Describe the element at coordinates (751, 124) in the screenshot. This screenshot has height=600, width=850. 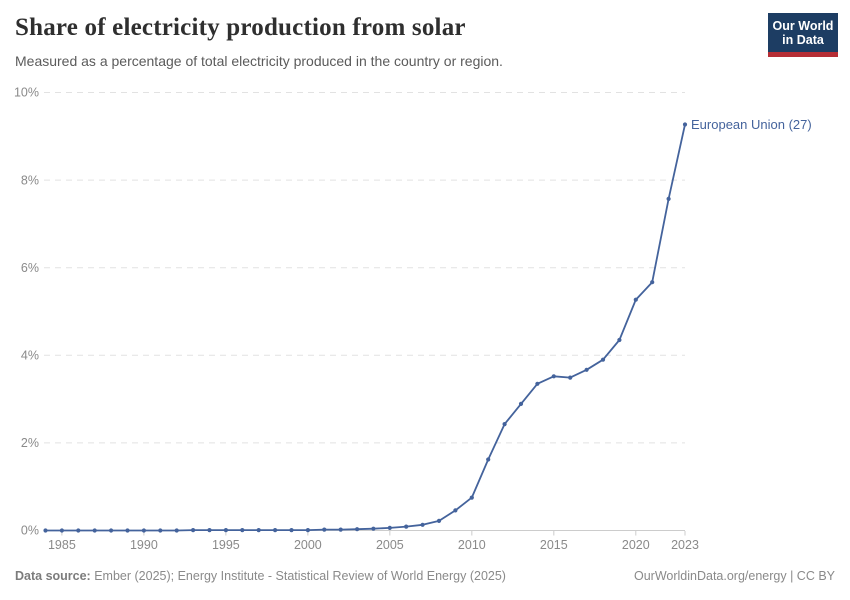
I see `series-end-label: European Union (27)` at that location.